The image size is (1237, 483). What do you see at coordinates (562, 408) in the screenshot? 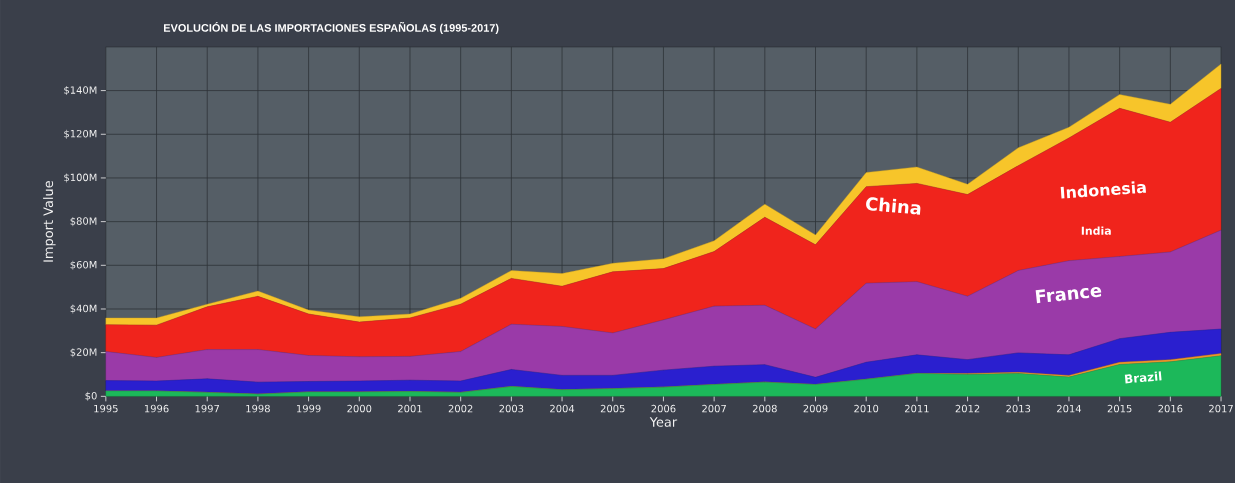
I see `x-tick-label: 2004` at bounding box center [562, 408].